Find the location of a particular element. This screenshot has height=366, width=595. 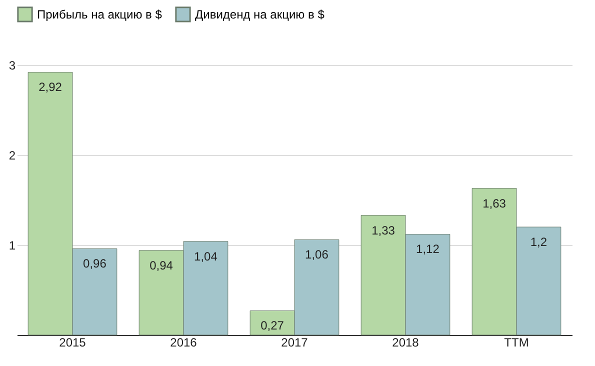

y-tick-label: 3 is located at coordinates (12, 65).